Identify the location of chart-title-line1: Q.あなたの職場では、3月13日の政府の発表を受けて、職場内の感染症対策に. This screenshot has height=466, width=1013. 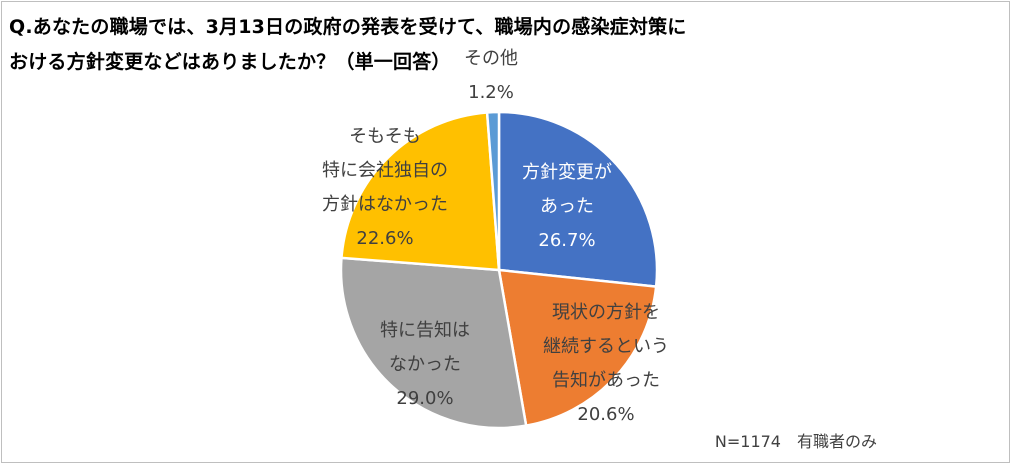
(348, 27).